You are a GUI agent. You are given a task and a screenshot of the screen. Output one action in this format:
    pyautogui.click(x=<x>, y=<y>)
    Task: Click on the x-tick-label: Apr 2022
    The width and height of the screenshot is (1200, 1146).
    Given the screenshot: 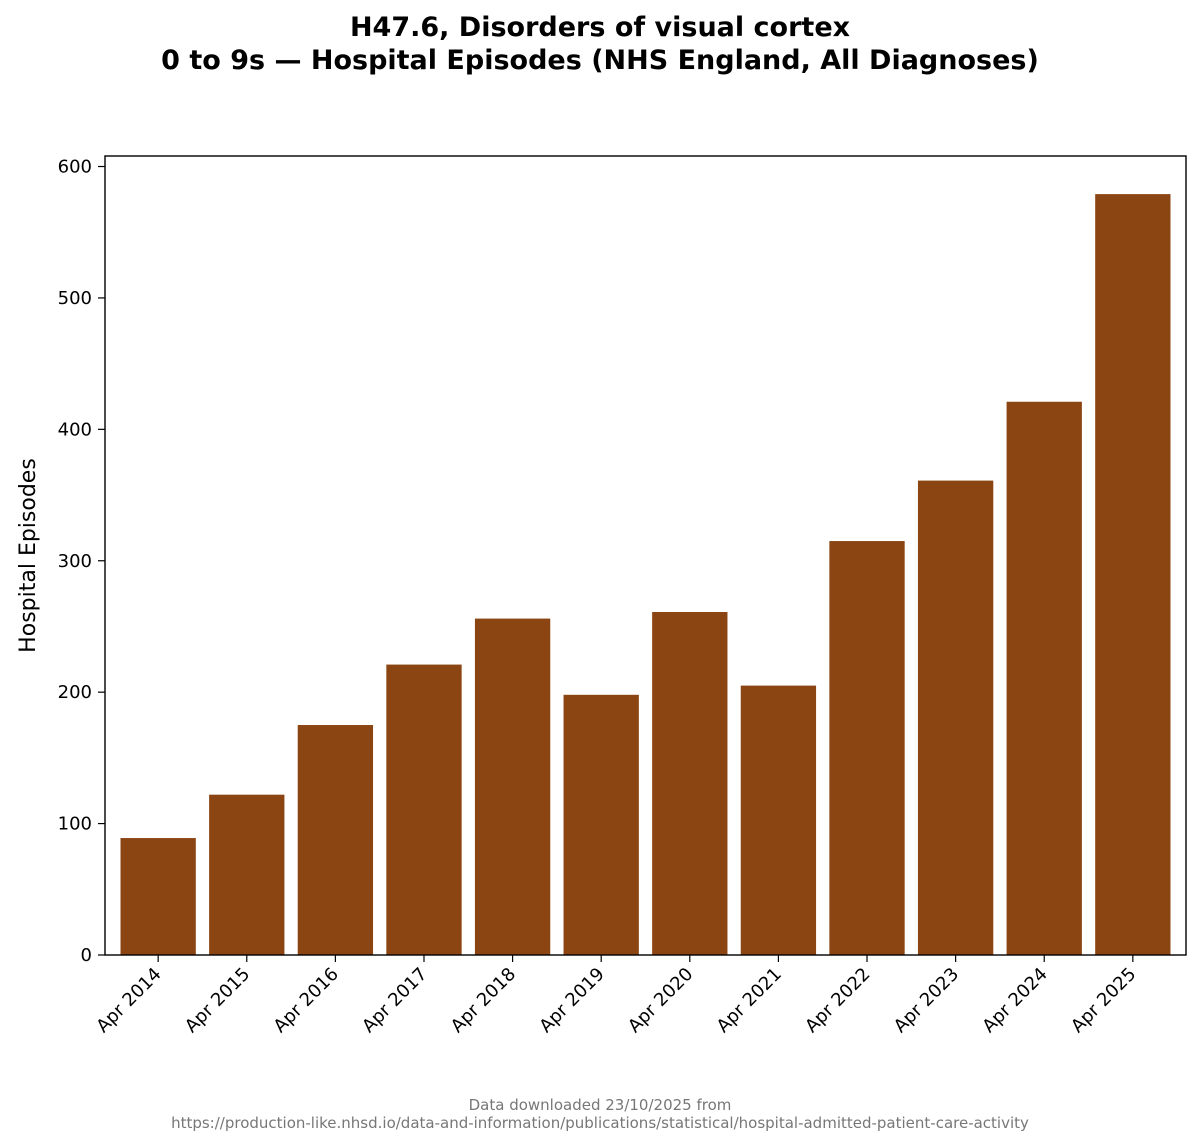 What is the action you would take?
    pyautogui.click(x=837, y=1000)
    